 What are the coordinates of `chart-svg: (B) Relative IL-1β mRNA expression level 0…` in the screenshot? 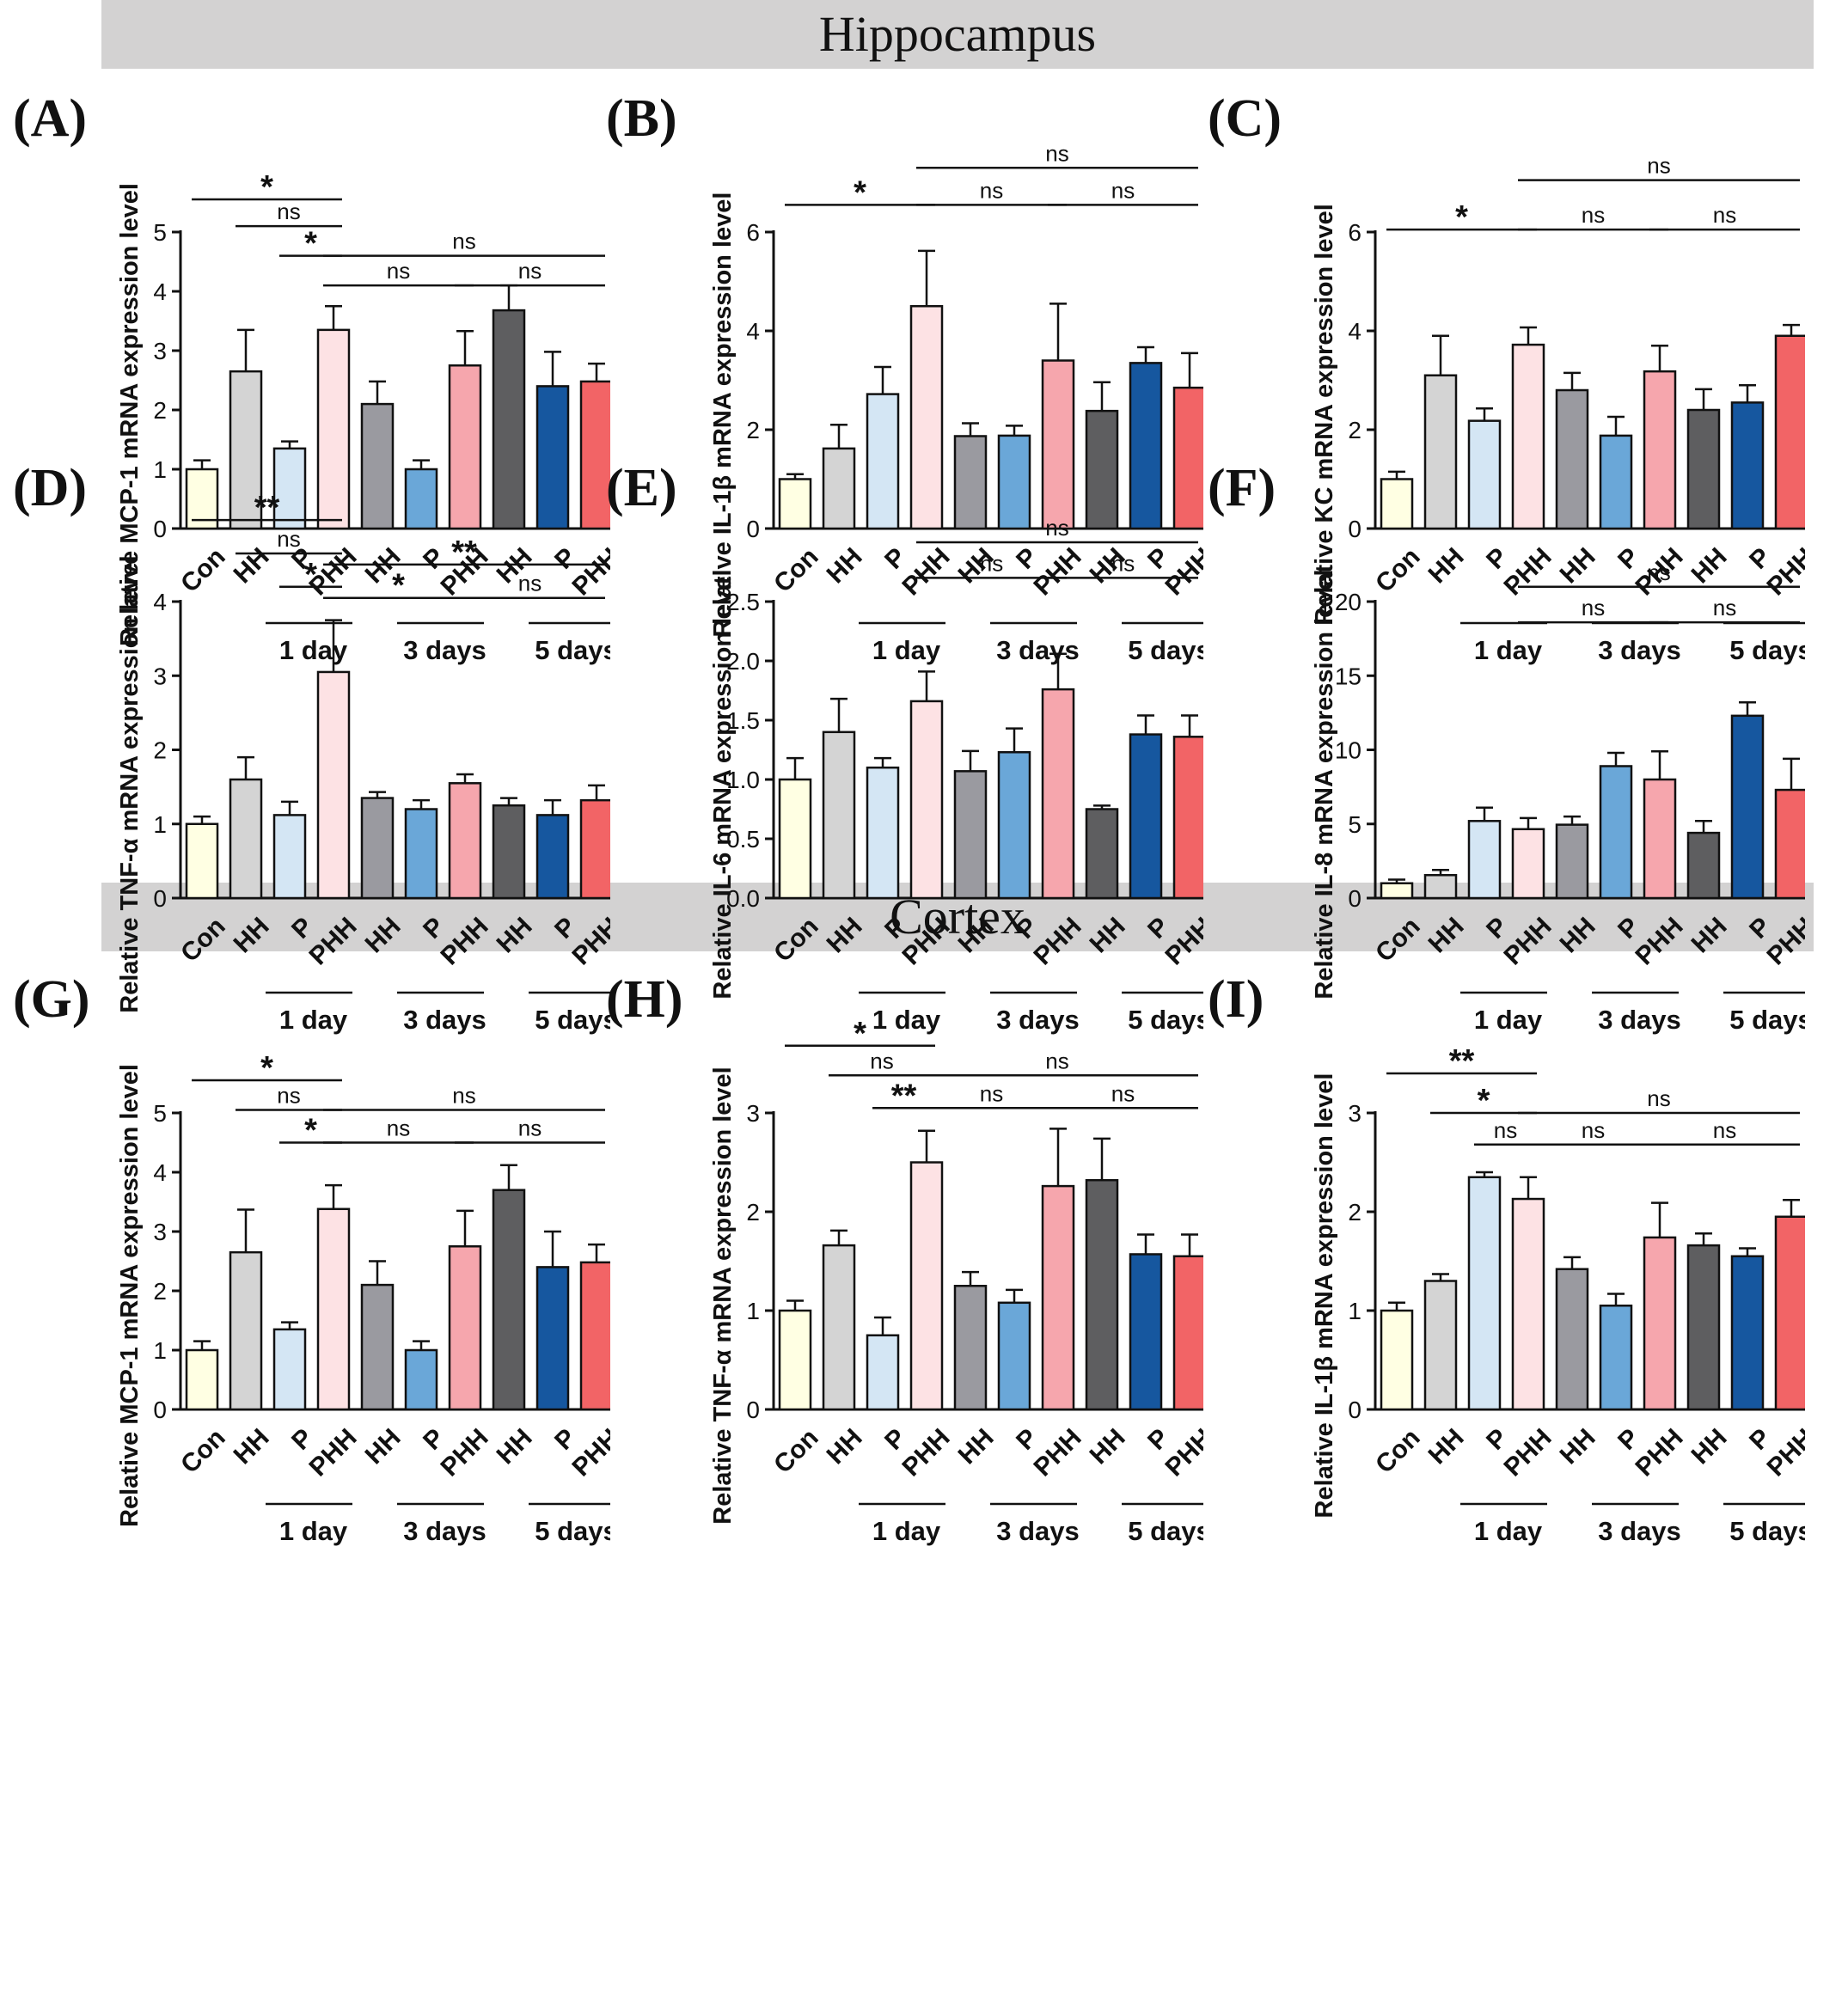 It's located at (905, 377).